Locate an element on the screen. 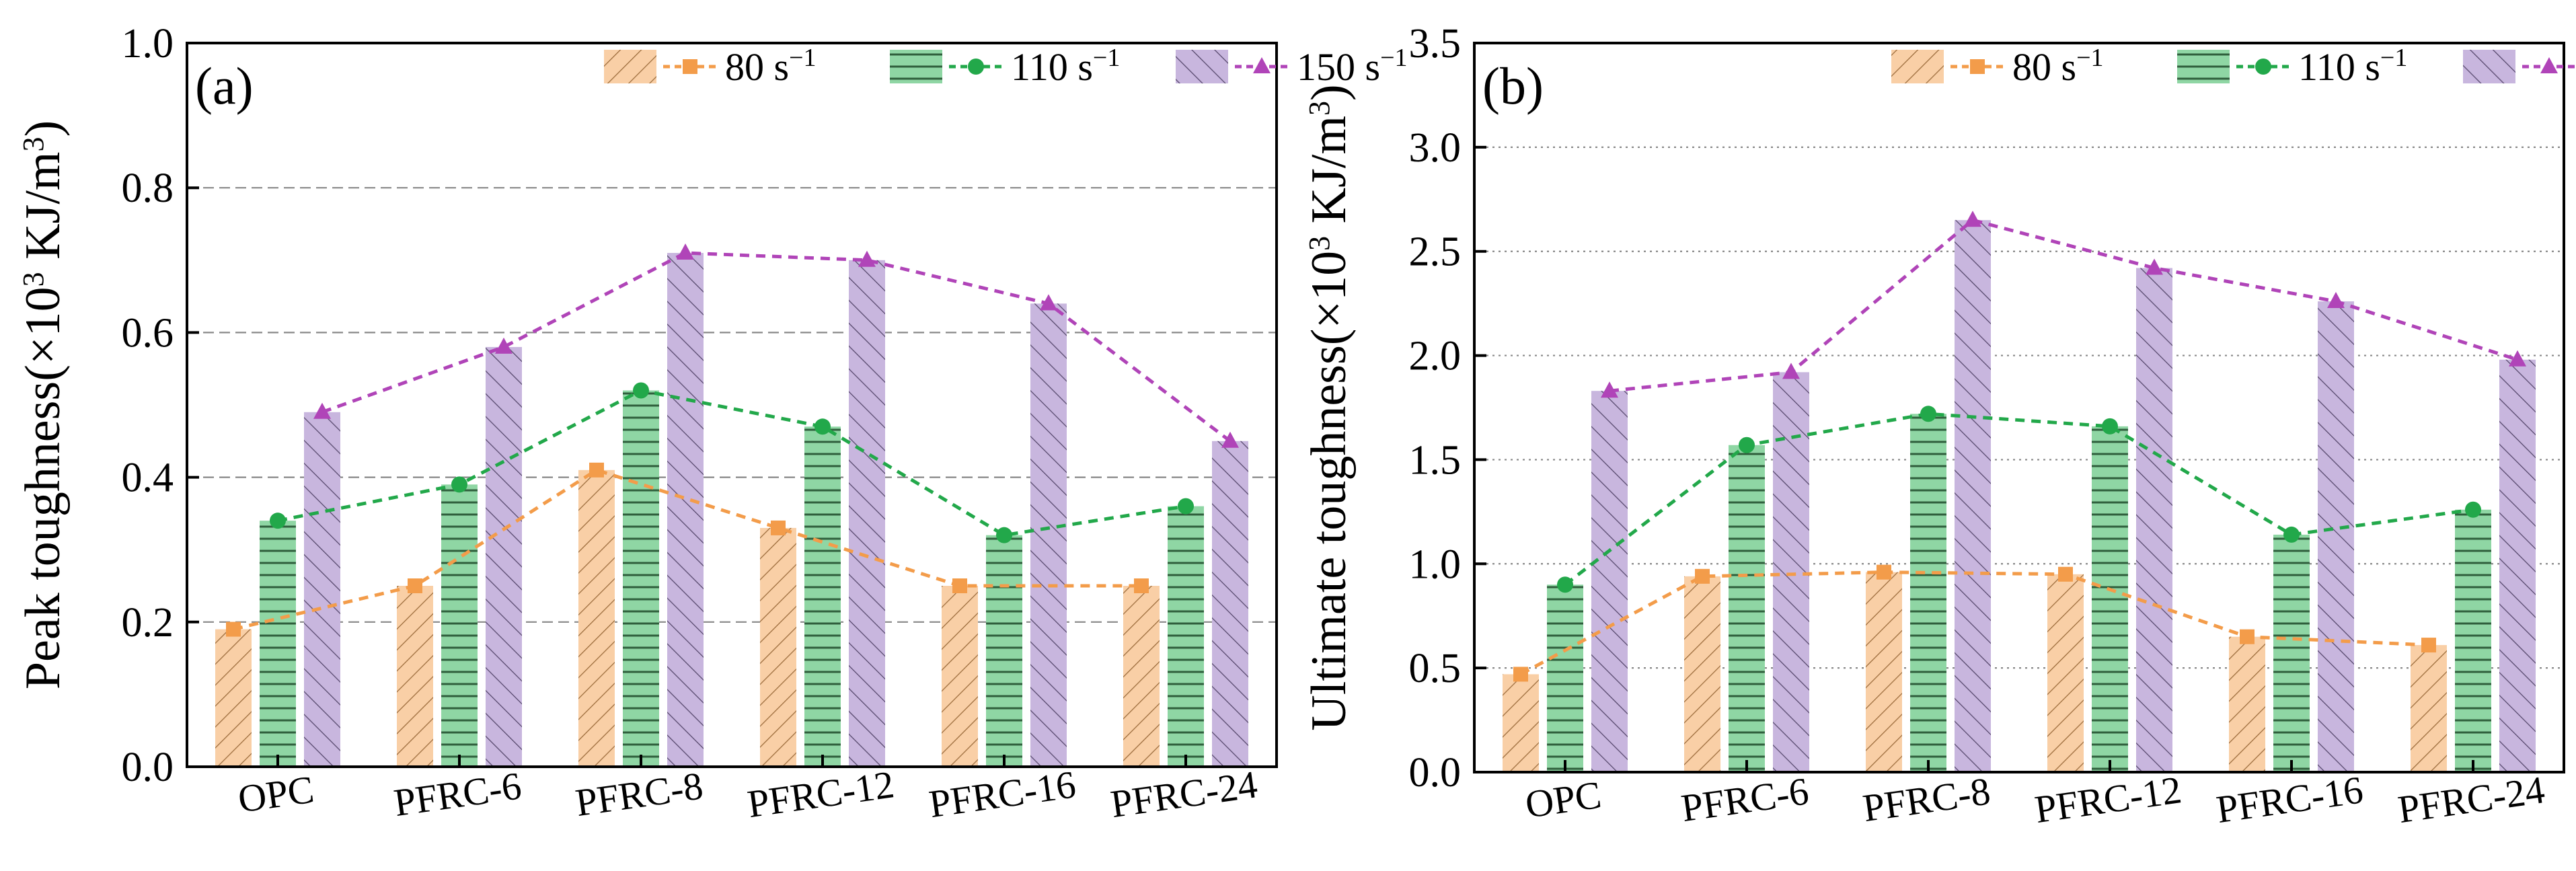 This screenshot has width=2576, height=871. legend-label-text: 150 s is located at coordinates (1338, 67).